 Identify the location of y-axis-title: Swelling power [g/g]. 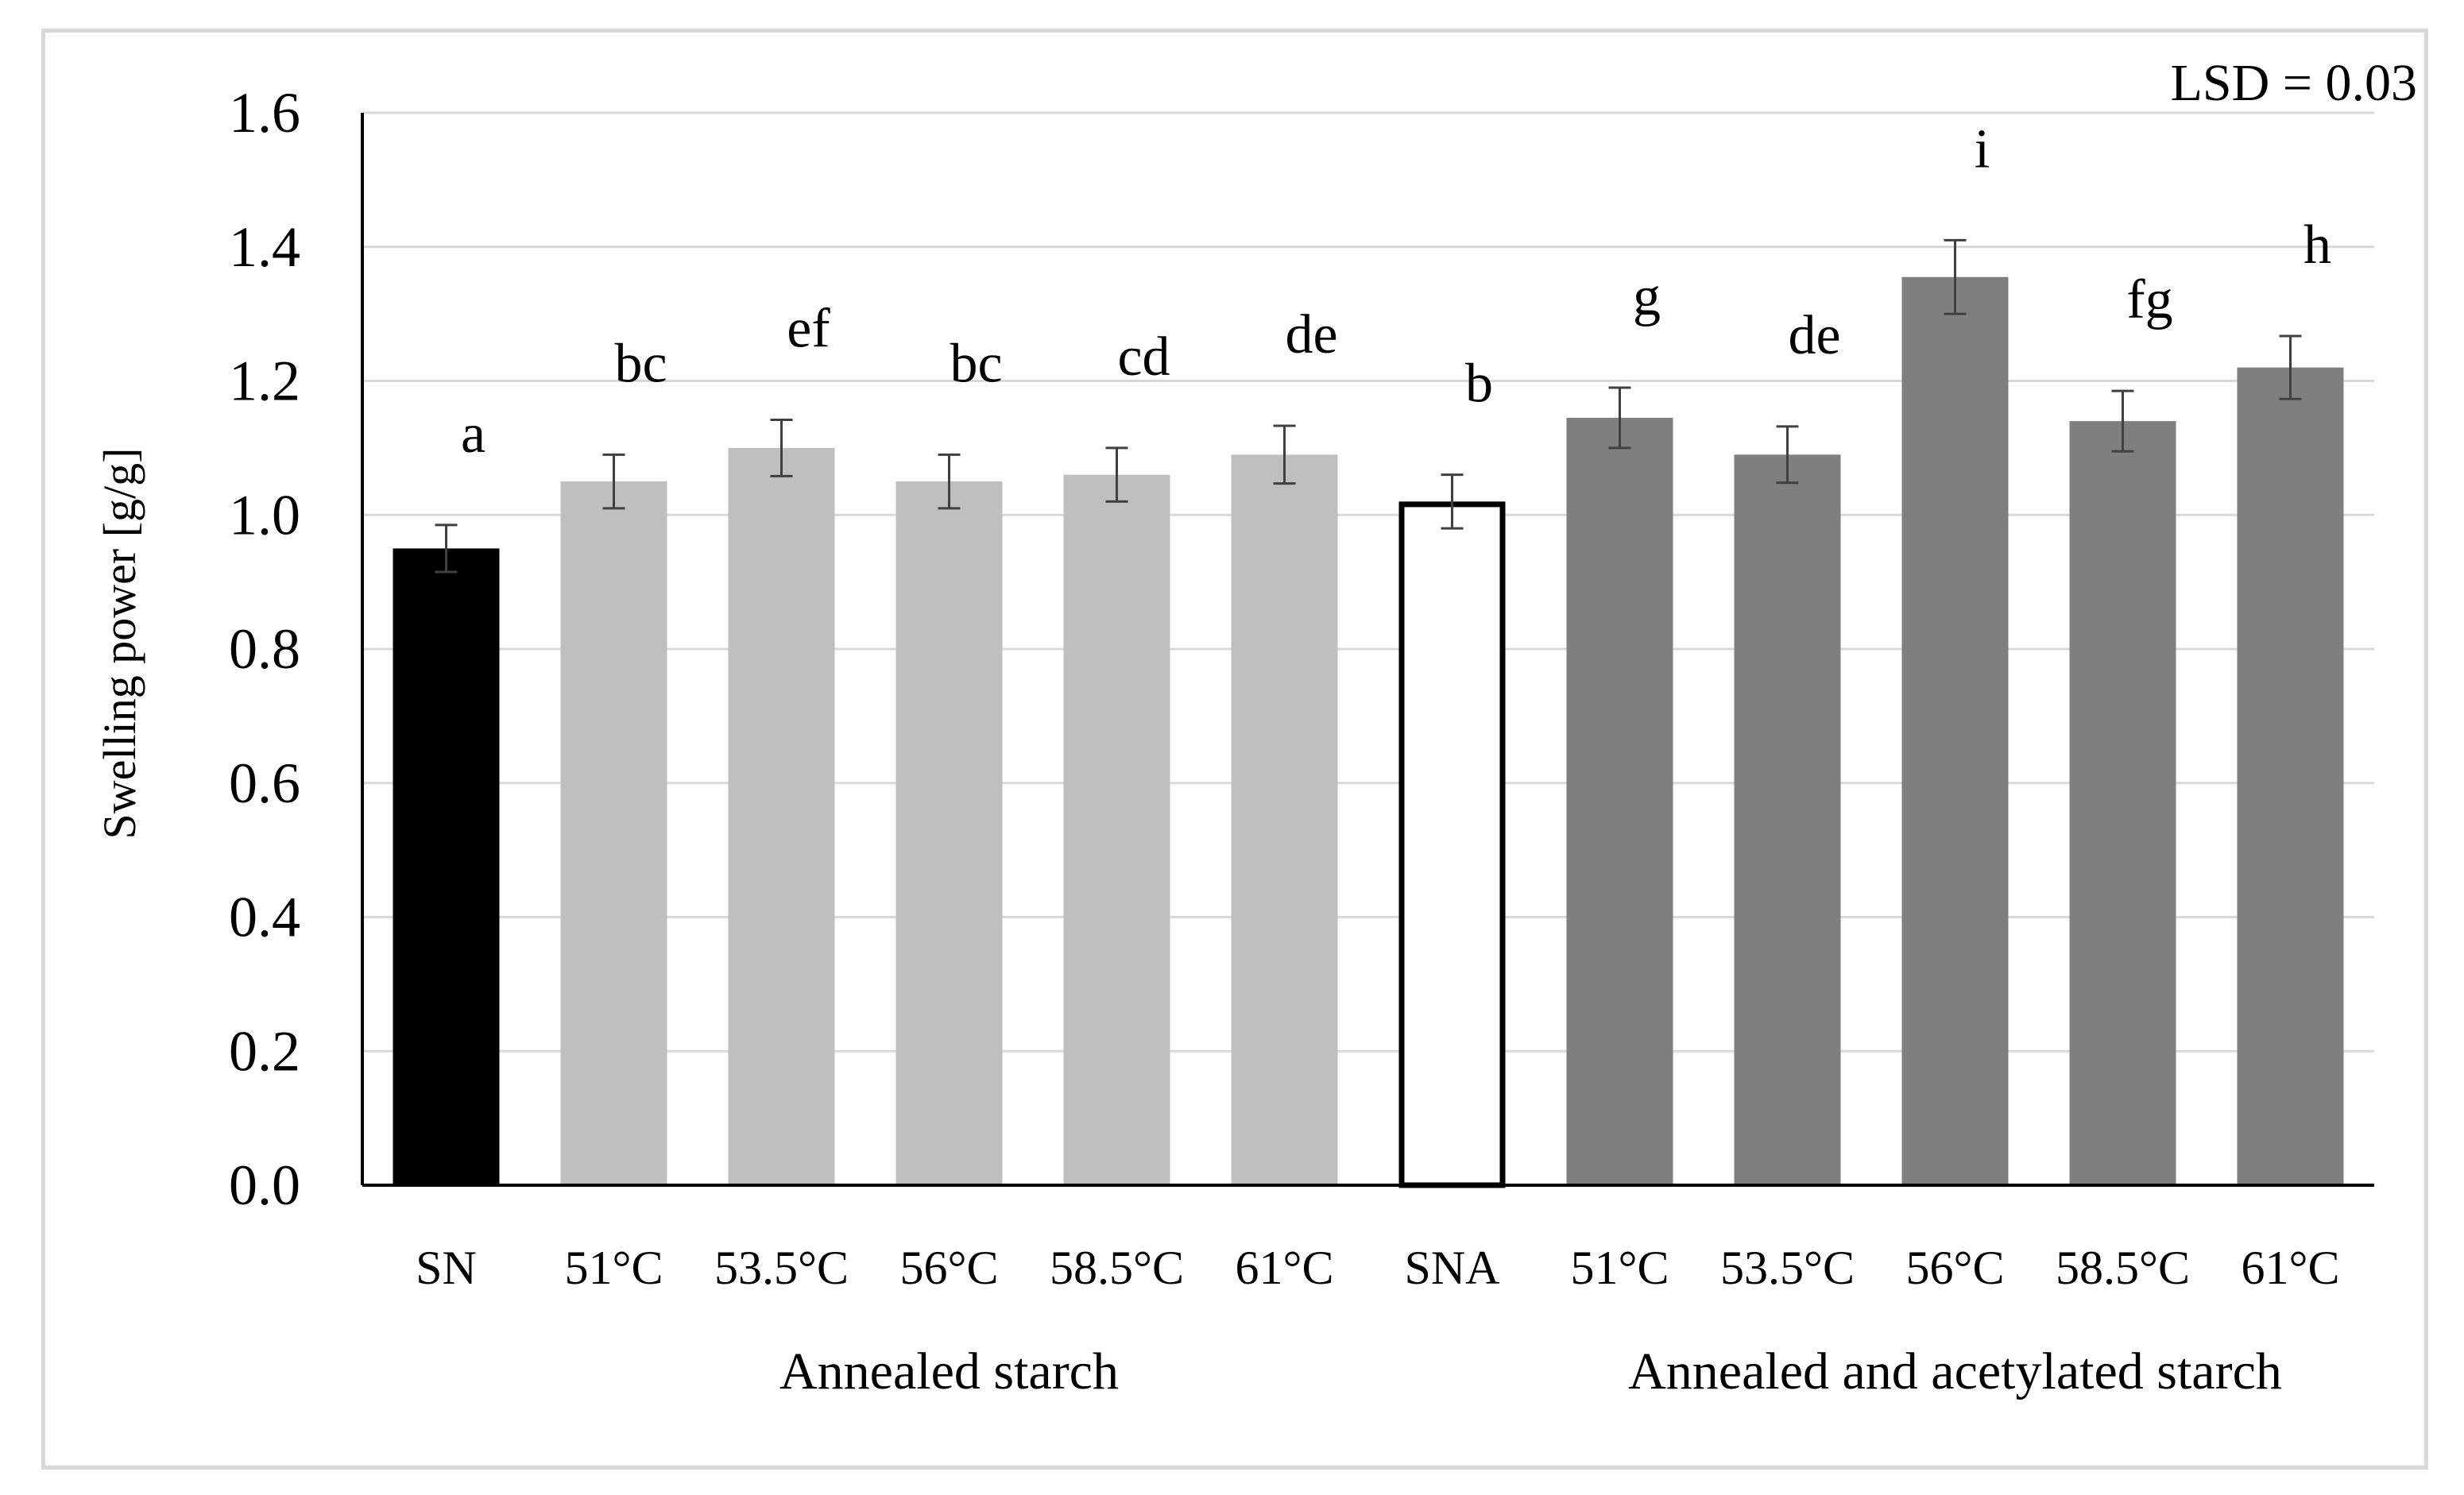
(119, 644).